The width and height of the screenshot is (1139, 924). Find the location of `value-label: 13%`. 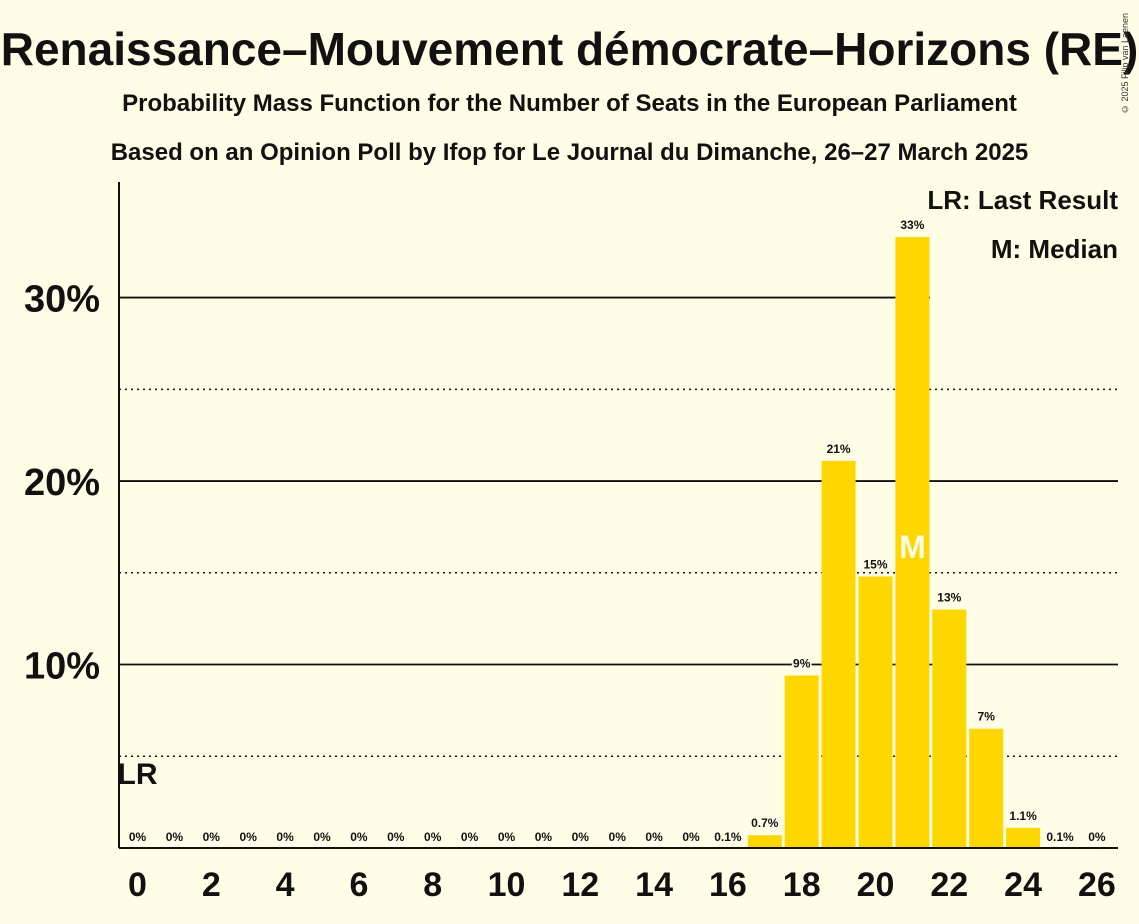

value-label: 13% is located at coordinates (949, 597).